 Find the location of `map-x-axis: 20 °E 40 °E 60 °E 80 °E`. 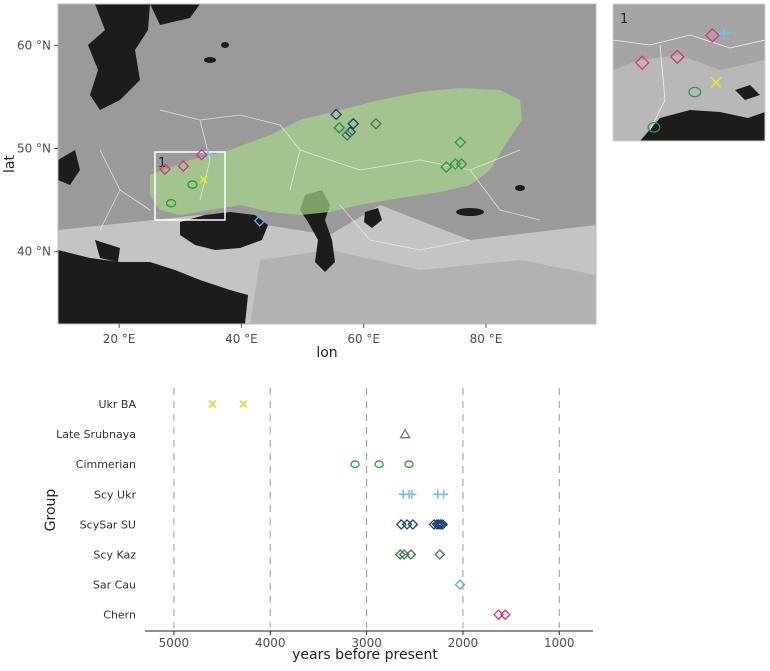

map-x-axis: 20 °E 40 °E 60 °E 80 °E is located at coordinates (302, 335).